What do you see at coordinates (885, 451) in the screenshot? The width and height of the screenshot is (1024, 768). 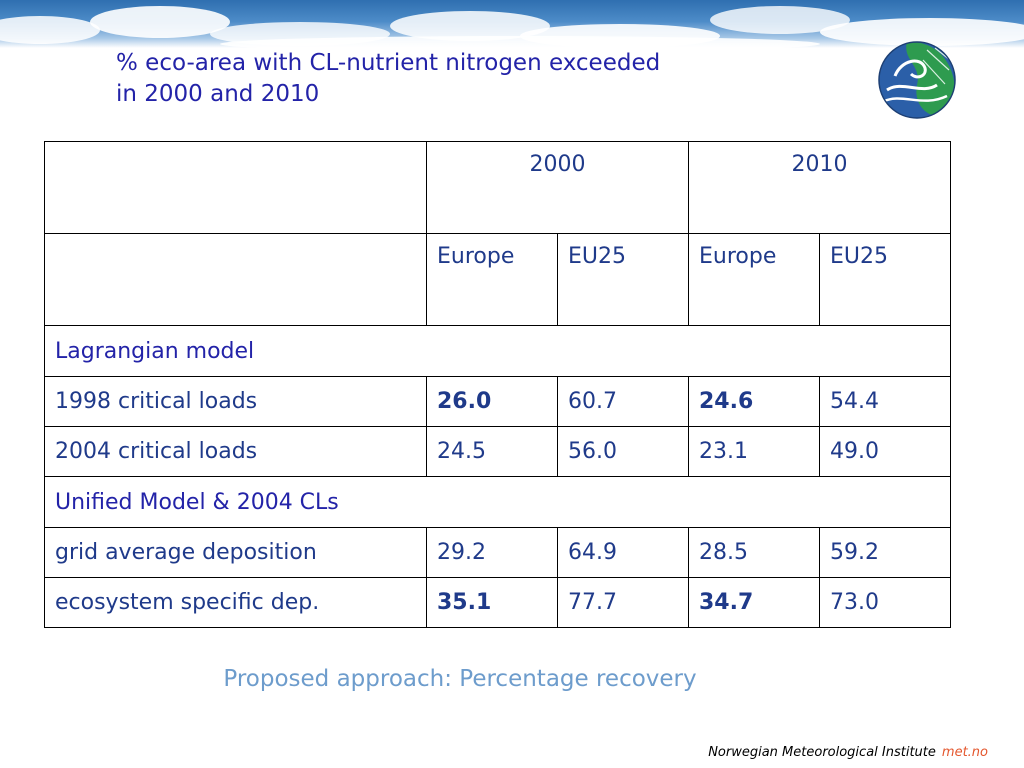 I see `value-cell: 49.0` at bounding box center [885, 451].